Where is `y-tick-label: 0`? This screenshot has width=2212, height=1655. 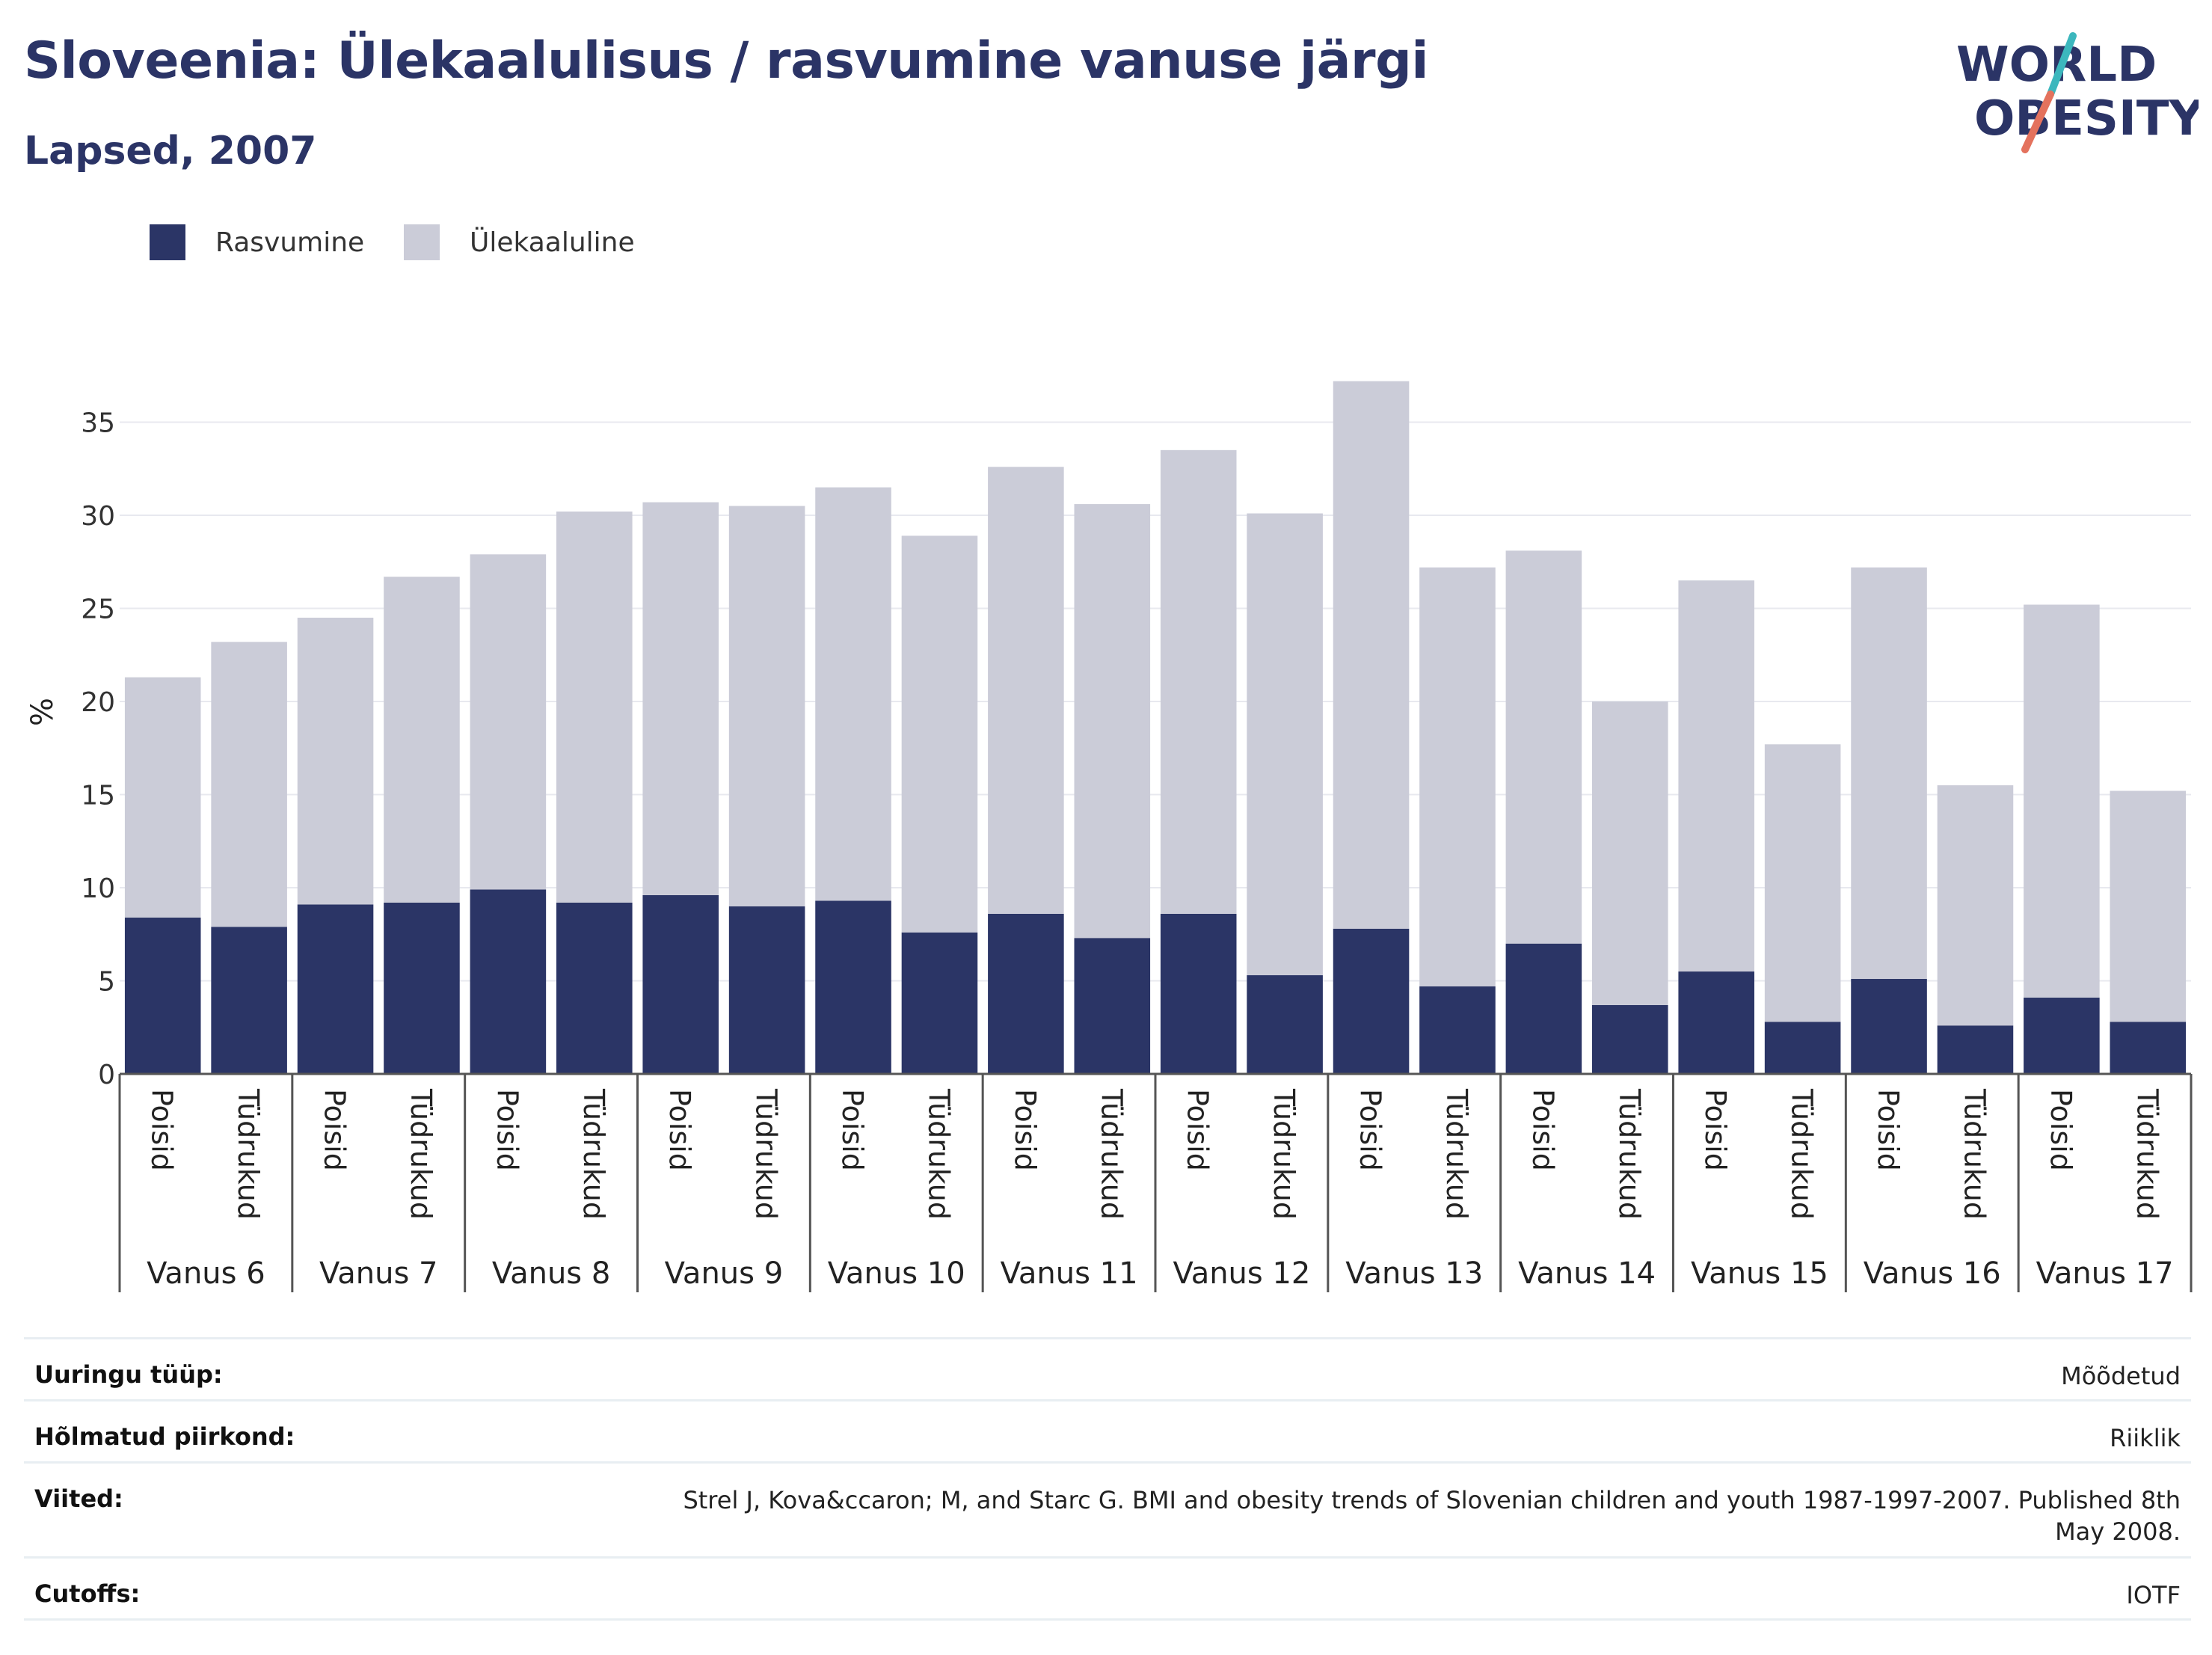
y-tick-label: 0 is located at coordinates (106, 1075).